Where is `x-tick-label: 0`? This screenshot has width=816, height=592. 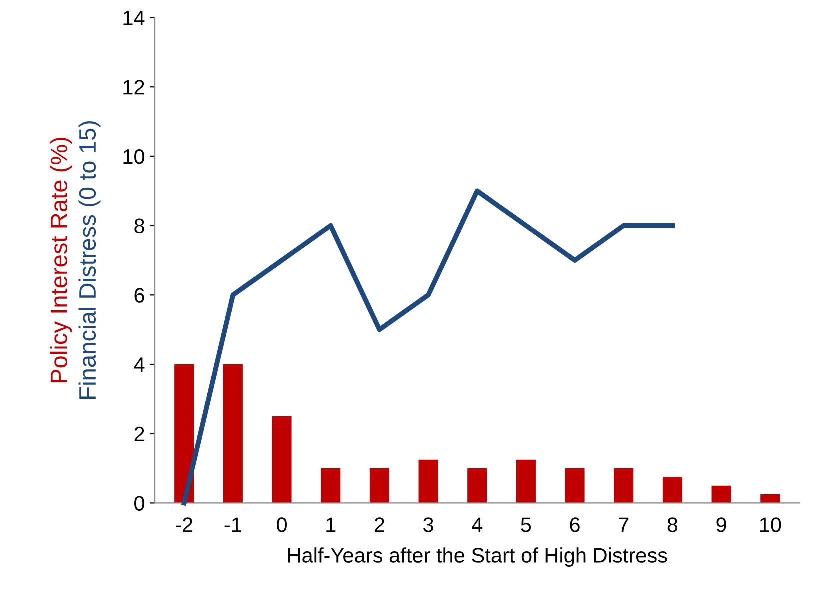
x-tick-label: 0 is located at coordinates (282, 525).